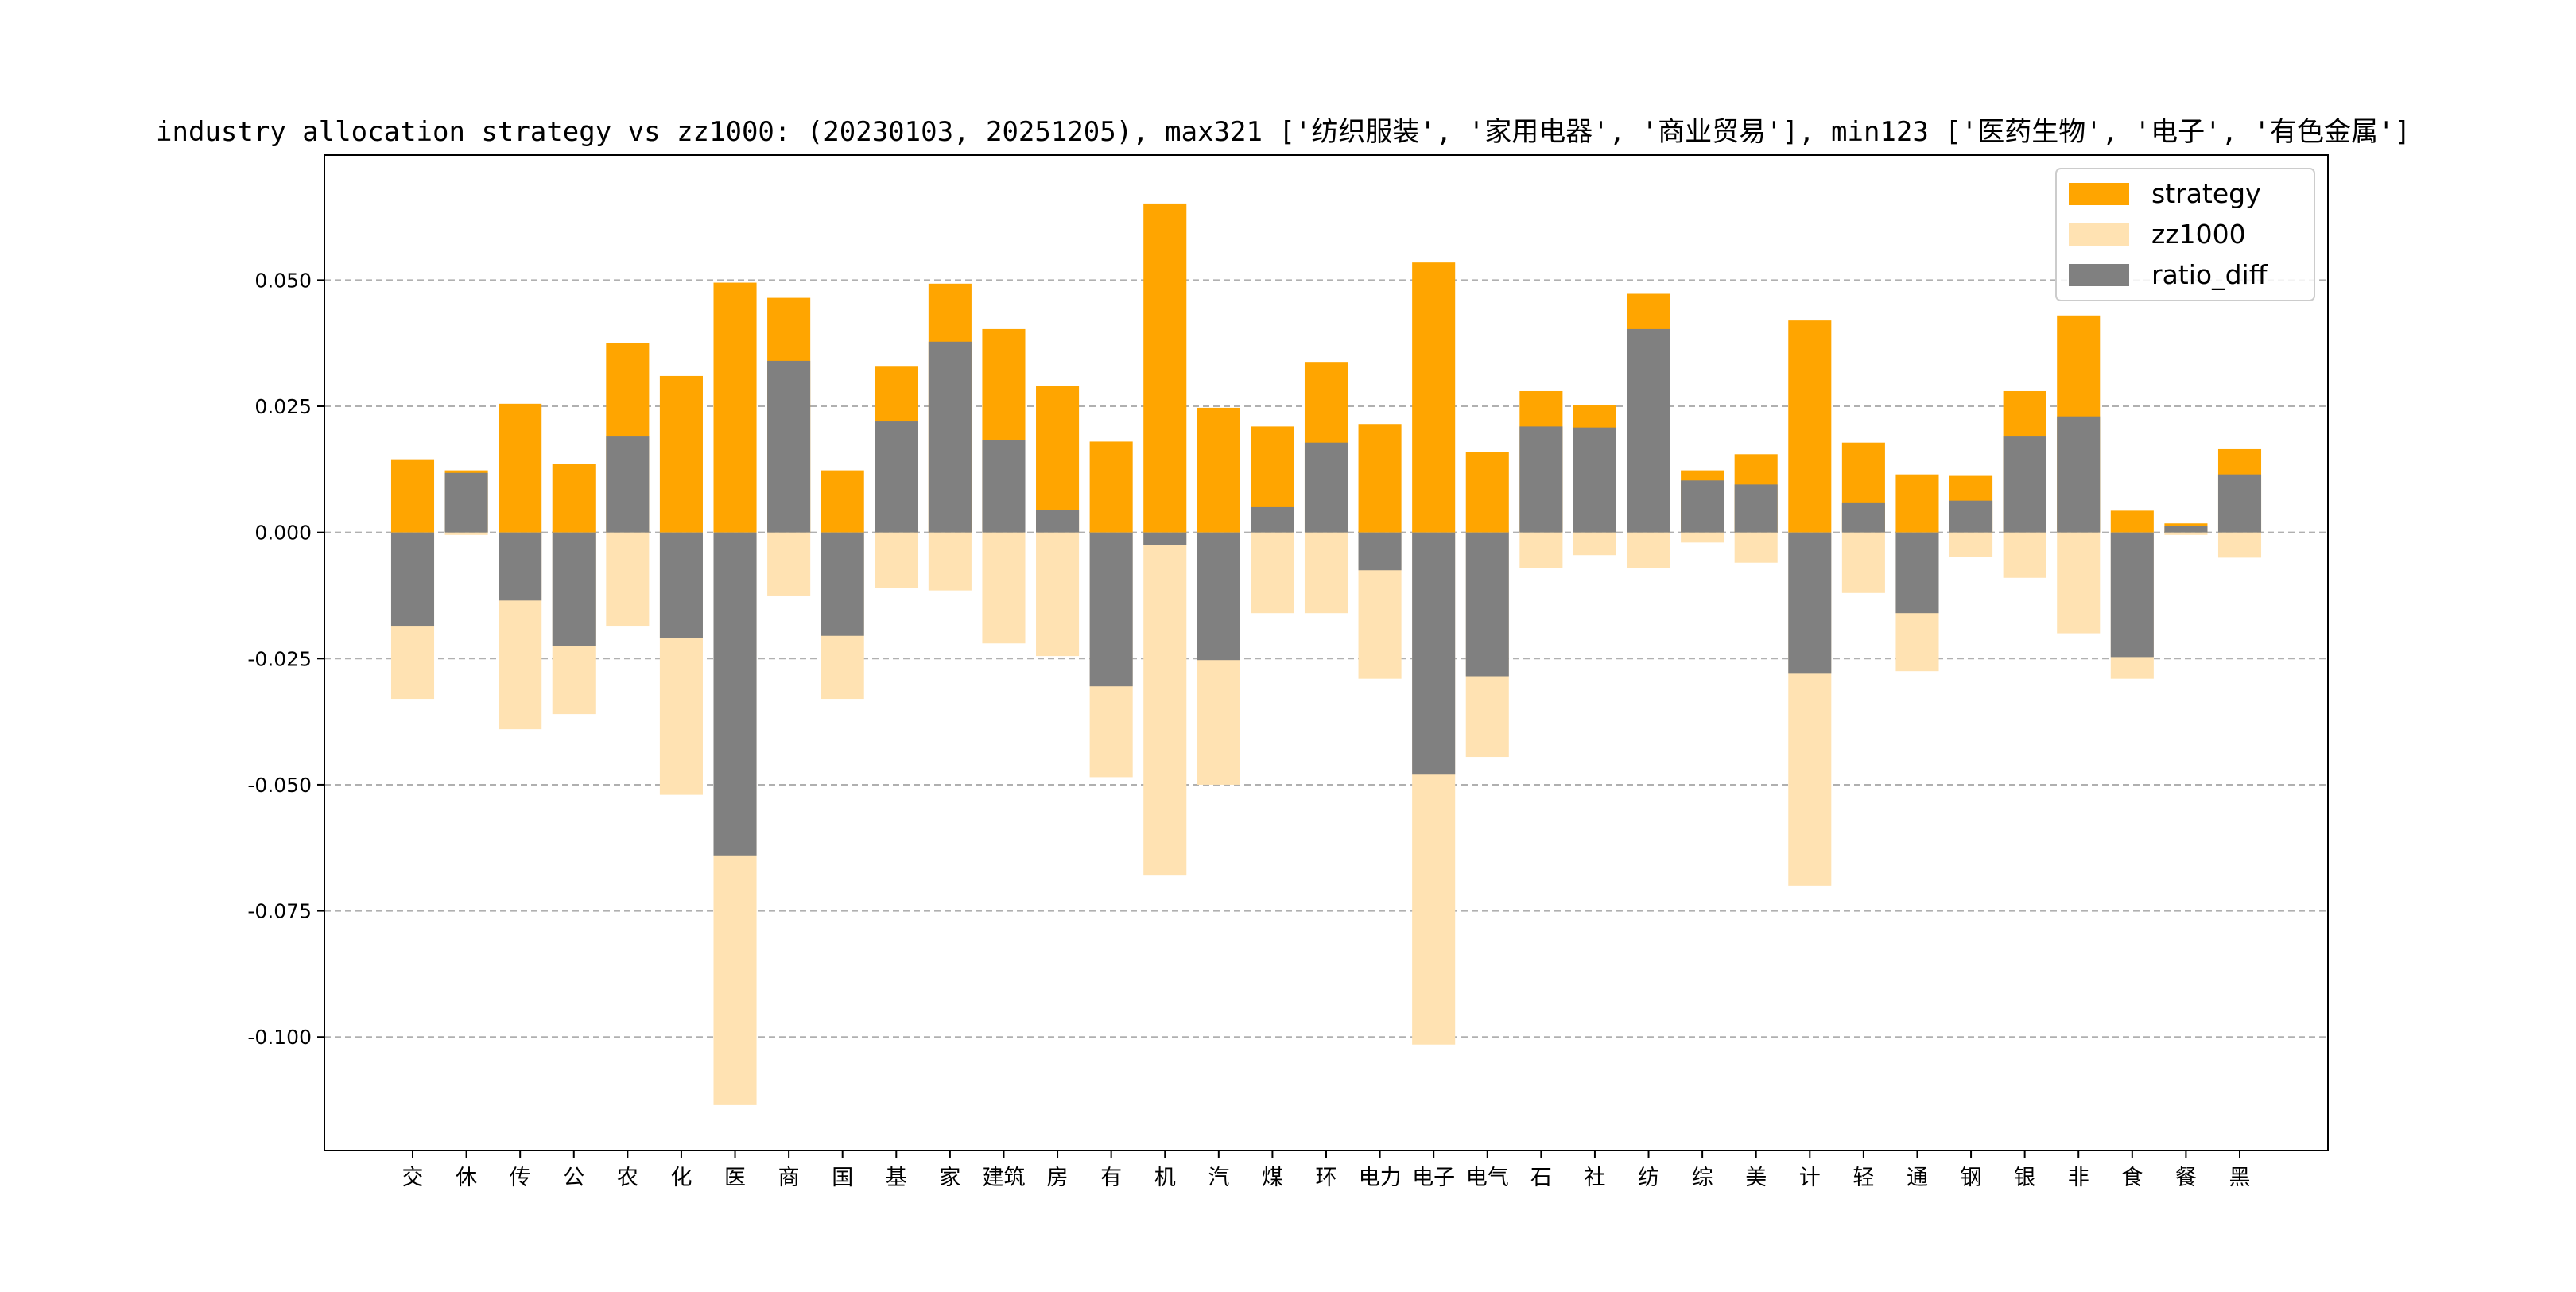  Describe the element at coordinates (413, 1178) in the screenshot. I see `x-tick-label: 交` at that location.